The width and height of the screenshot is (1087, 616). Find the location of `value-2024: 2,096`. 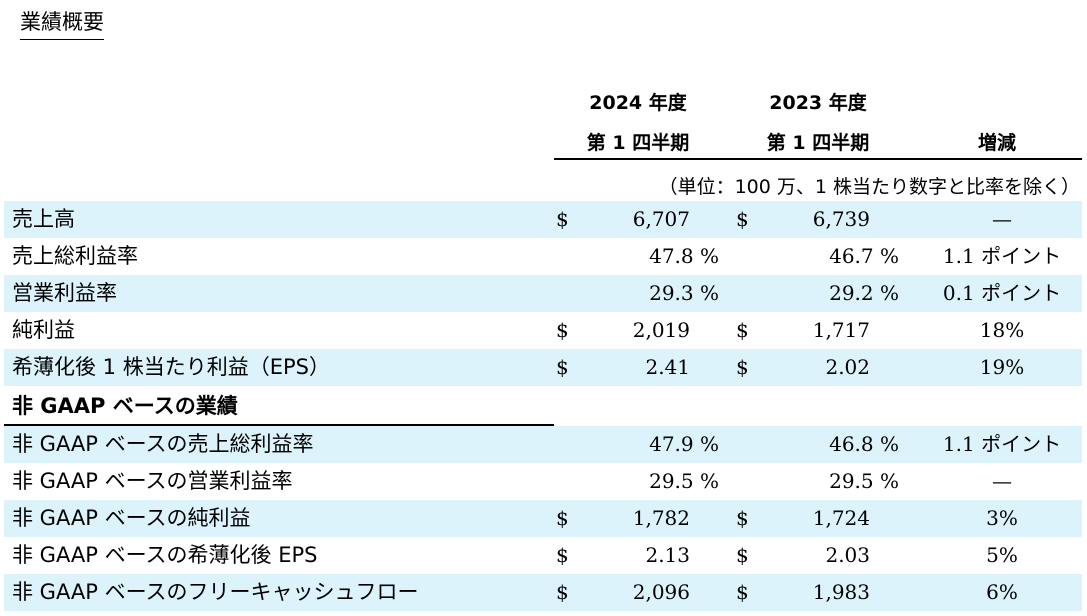

value-2024: 2,096 is located at coordinates (661, 592).